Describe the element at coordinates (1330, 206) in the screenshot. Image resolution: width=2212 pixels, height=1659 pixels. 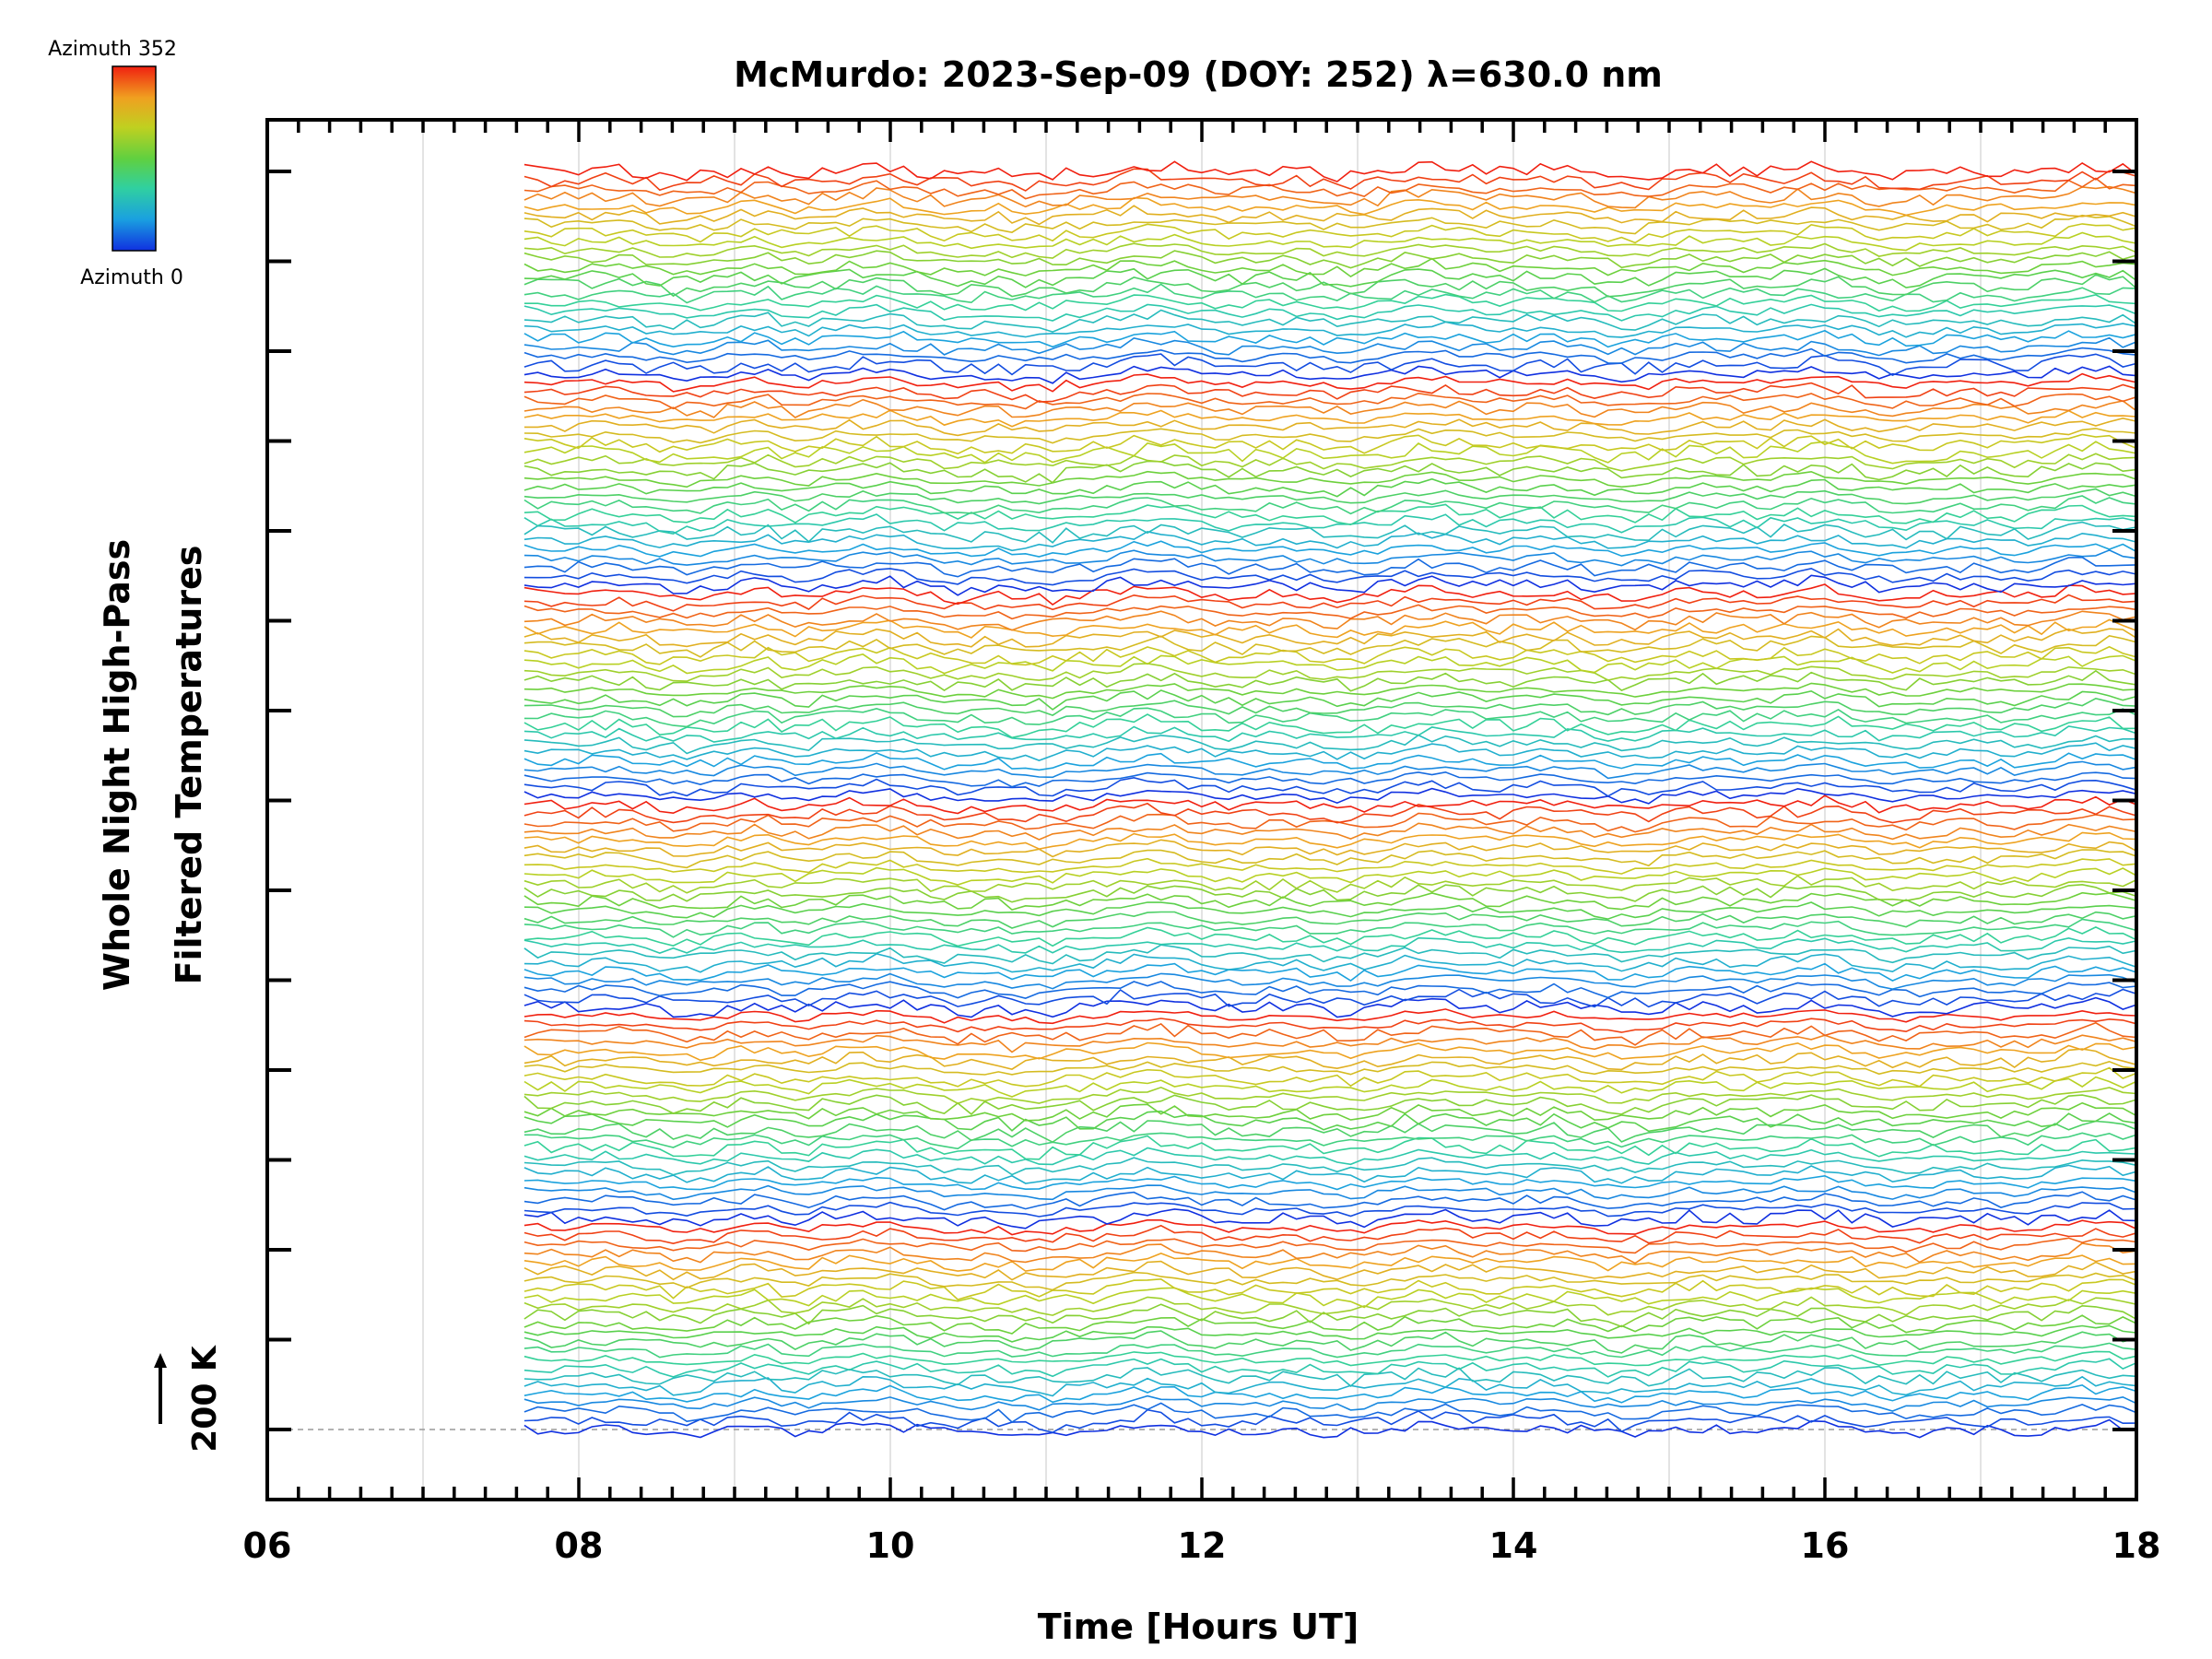
I see `series-trace-g6-az20` at that location.